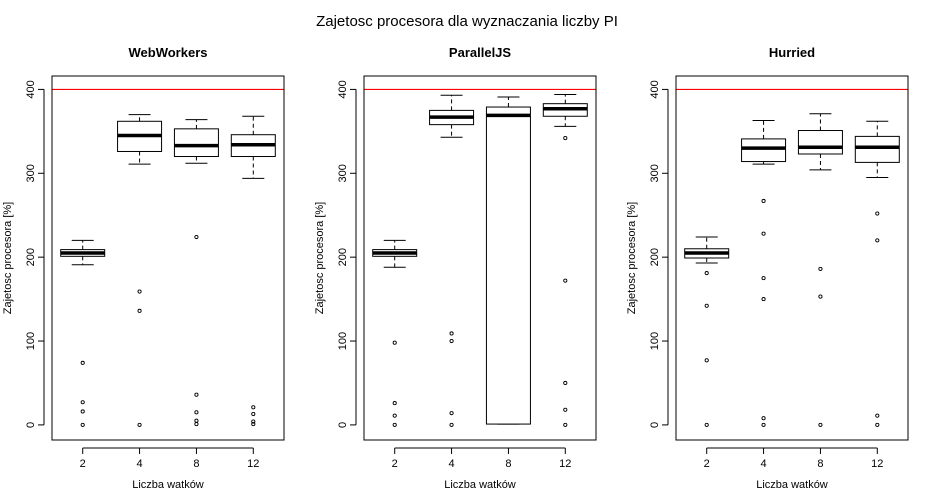  What do you see at coordinates (168, 52) in the screenshot?
I see `panel-title: WebWorkers` at bounding box center [168, 52].